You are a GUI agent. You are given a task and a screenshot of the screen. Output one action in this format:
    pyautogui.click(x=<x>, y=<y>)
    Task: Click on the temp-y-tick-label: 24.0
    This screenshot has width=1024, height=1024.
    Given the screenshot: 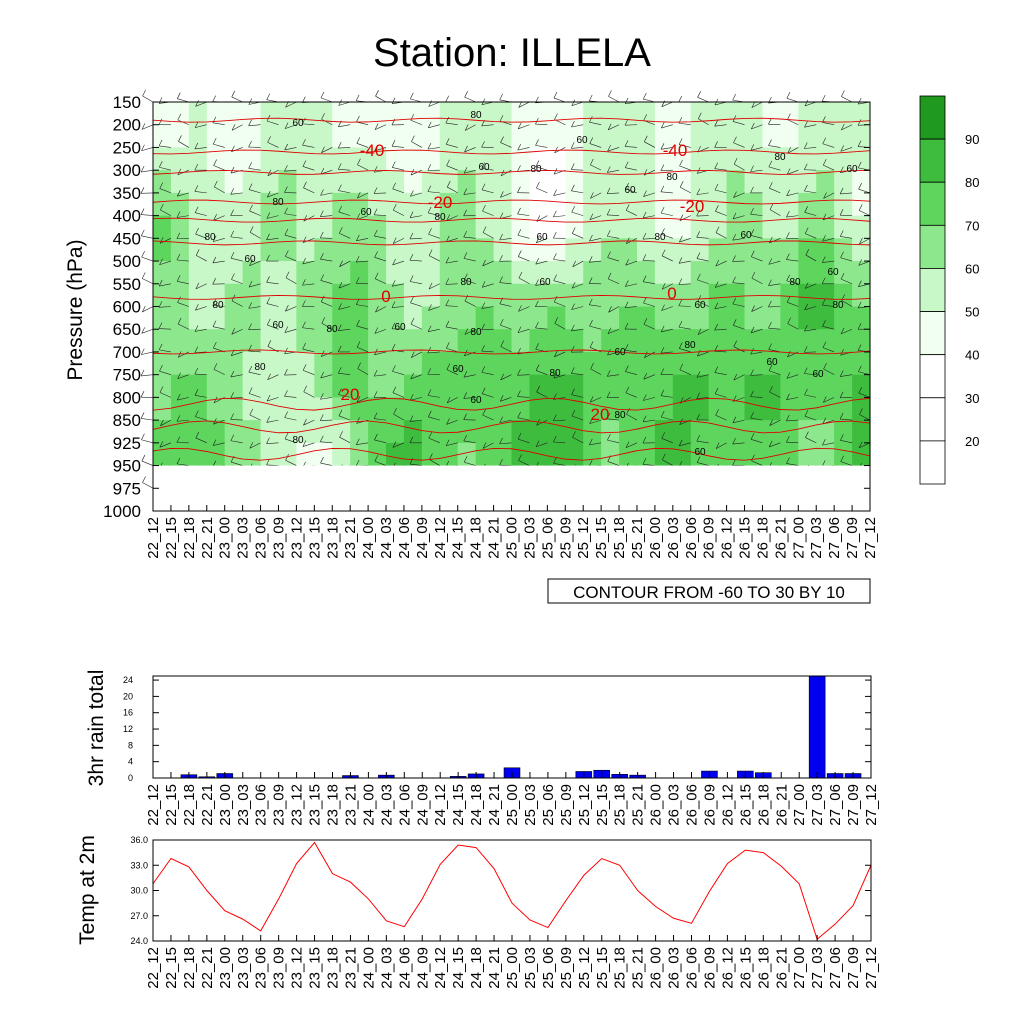 What is the action you would take?
    pyautogui.click(x=139, y=941)
    